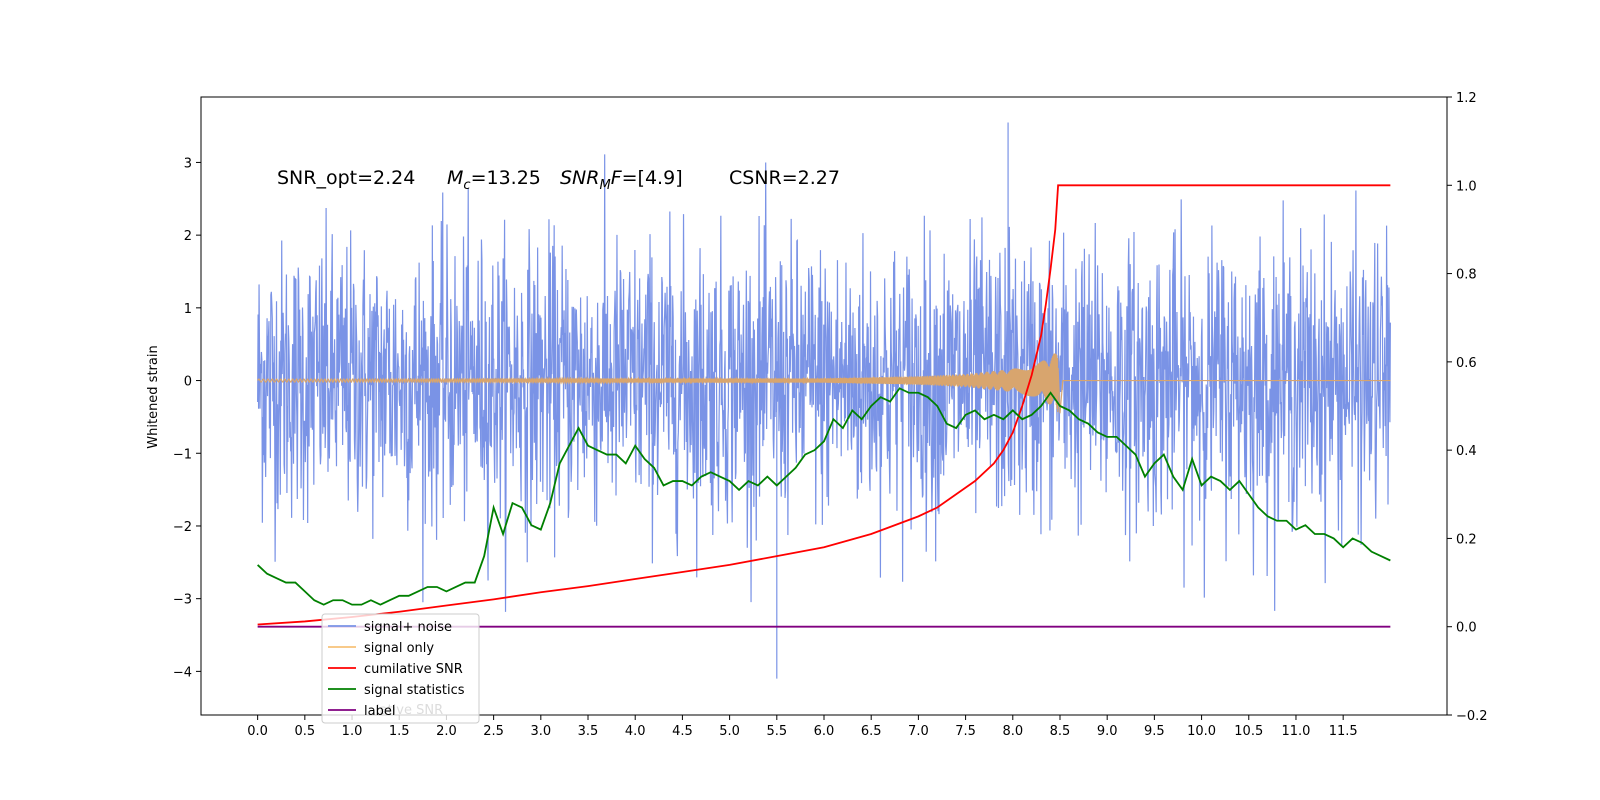  Describe the element at coordinates (1466, 539) in the screenshot. I see `y2-tick-label: 0.2` at that location.